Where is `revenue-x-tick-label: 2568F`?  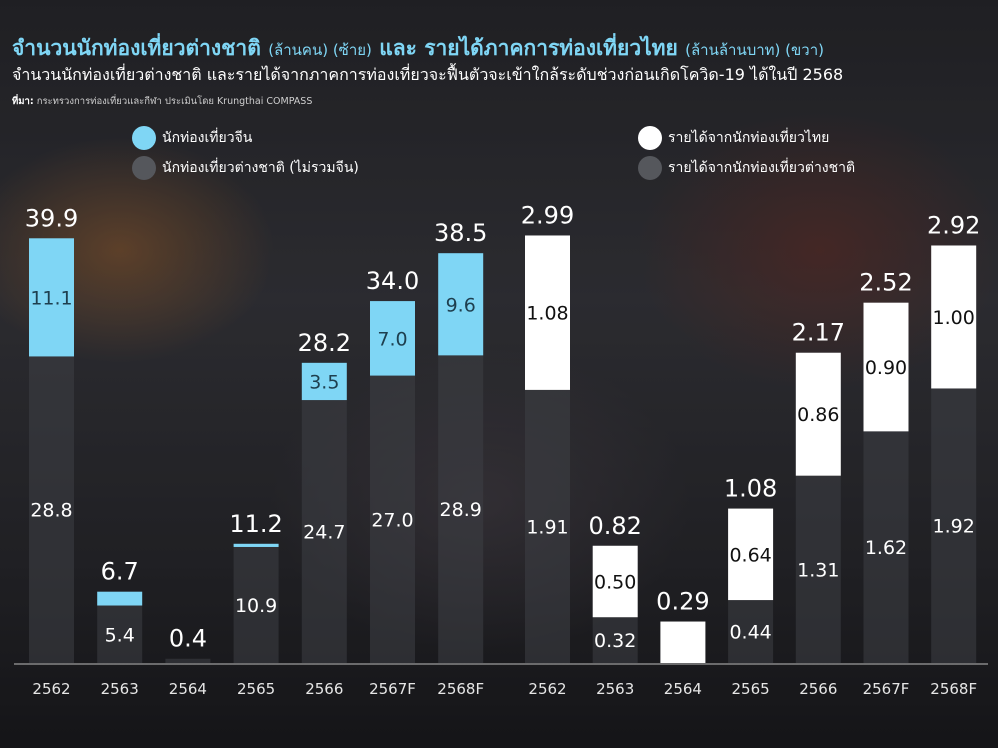
revenue-x-tick-label: 2568F is located at coordinates (953, 689).